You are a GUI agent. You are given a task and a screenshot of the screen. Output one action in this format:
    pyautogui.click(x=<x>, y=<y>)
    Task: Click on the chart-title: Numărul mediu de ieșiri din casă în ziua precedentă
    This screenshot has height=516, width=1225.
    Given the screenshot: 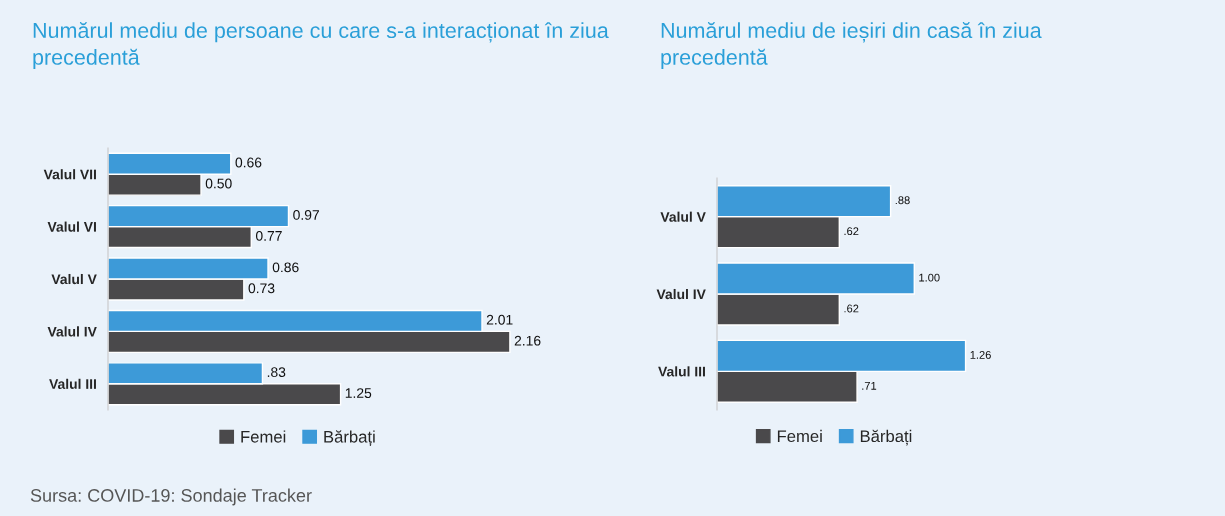 What is the action you would take?
    pyautogui.click(x=851, y=46)
    